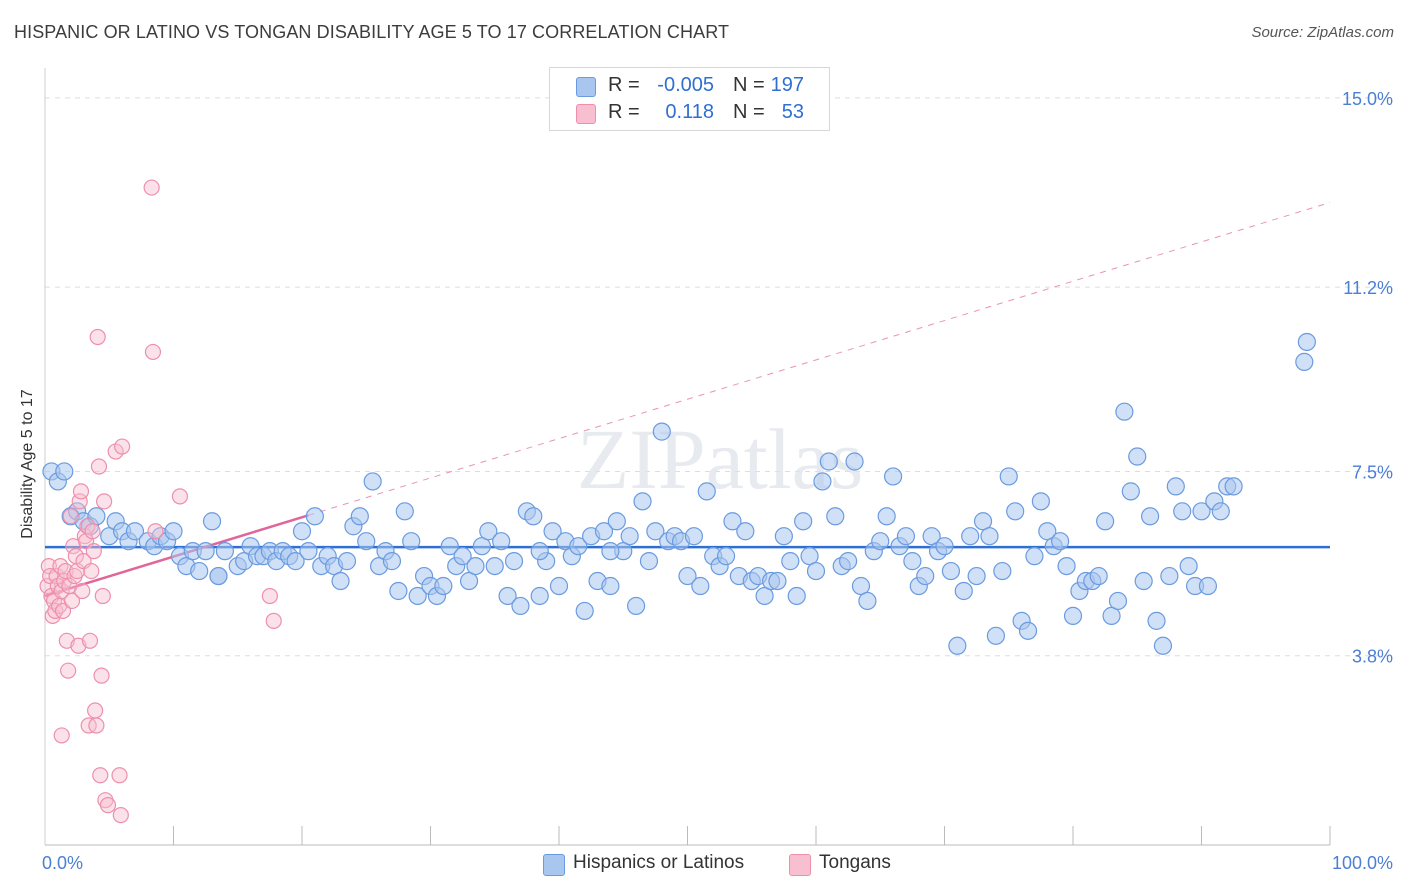 This screenshot has width=1406, height=892. What do you see at coordinates (787, 85) in the screenshot?
I see `n-value: 197` at bounding box center [787, 85].